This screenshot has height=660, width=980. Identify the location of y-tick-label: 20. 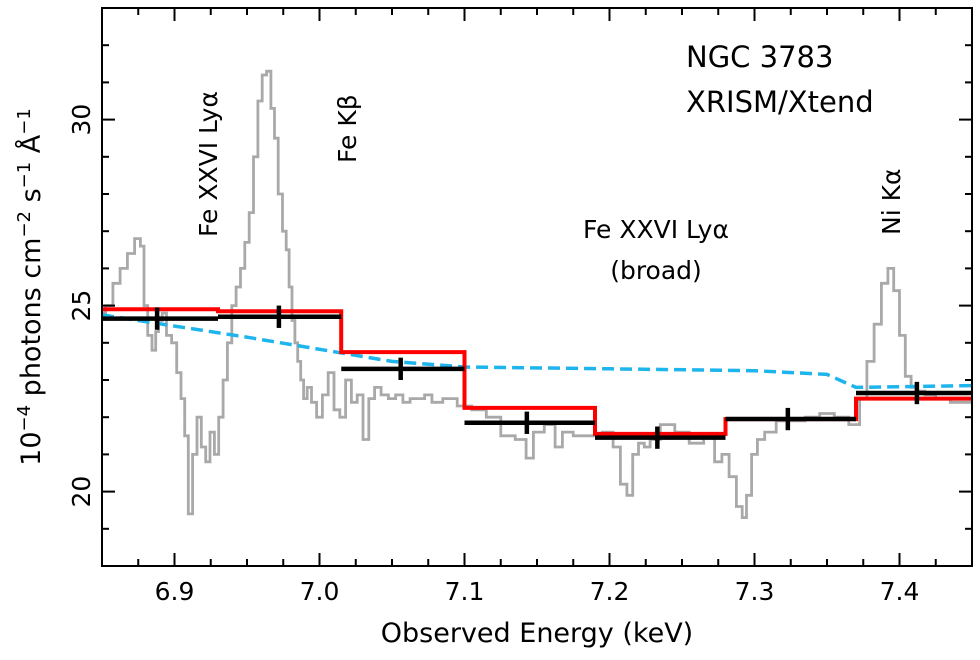
(81, 492).